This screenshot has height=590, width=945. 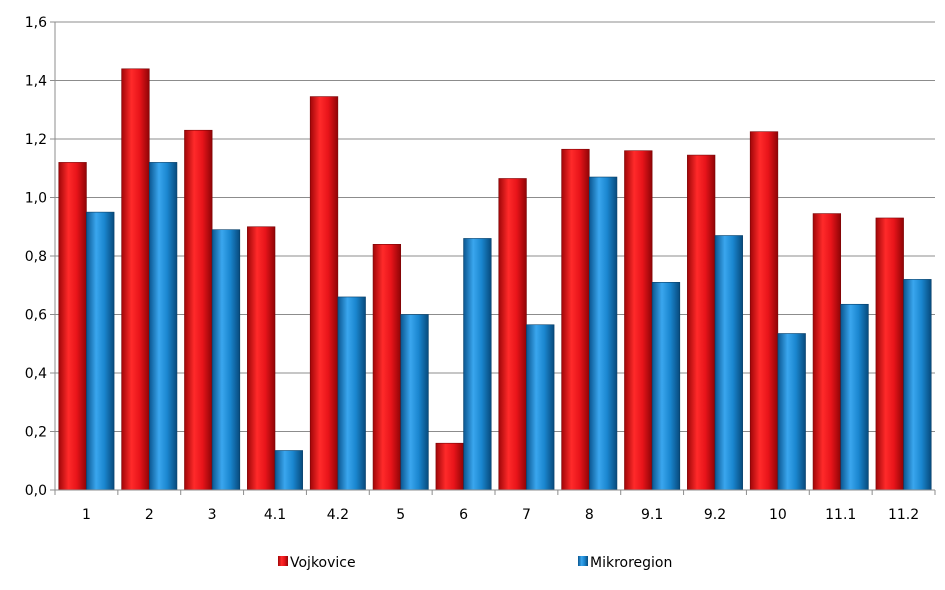 I want to click on x-tick-label: 2, so click(x=149, y=515).